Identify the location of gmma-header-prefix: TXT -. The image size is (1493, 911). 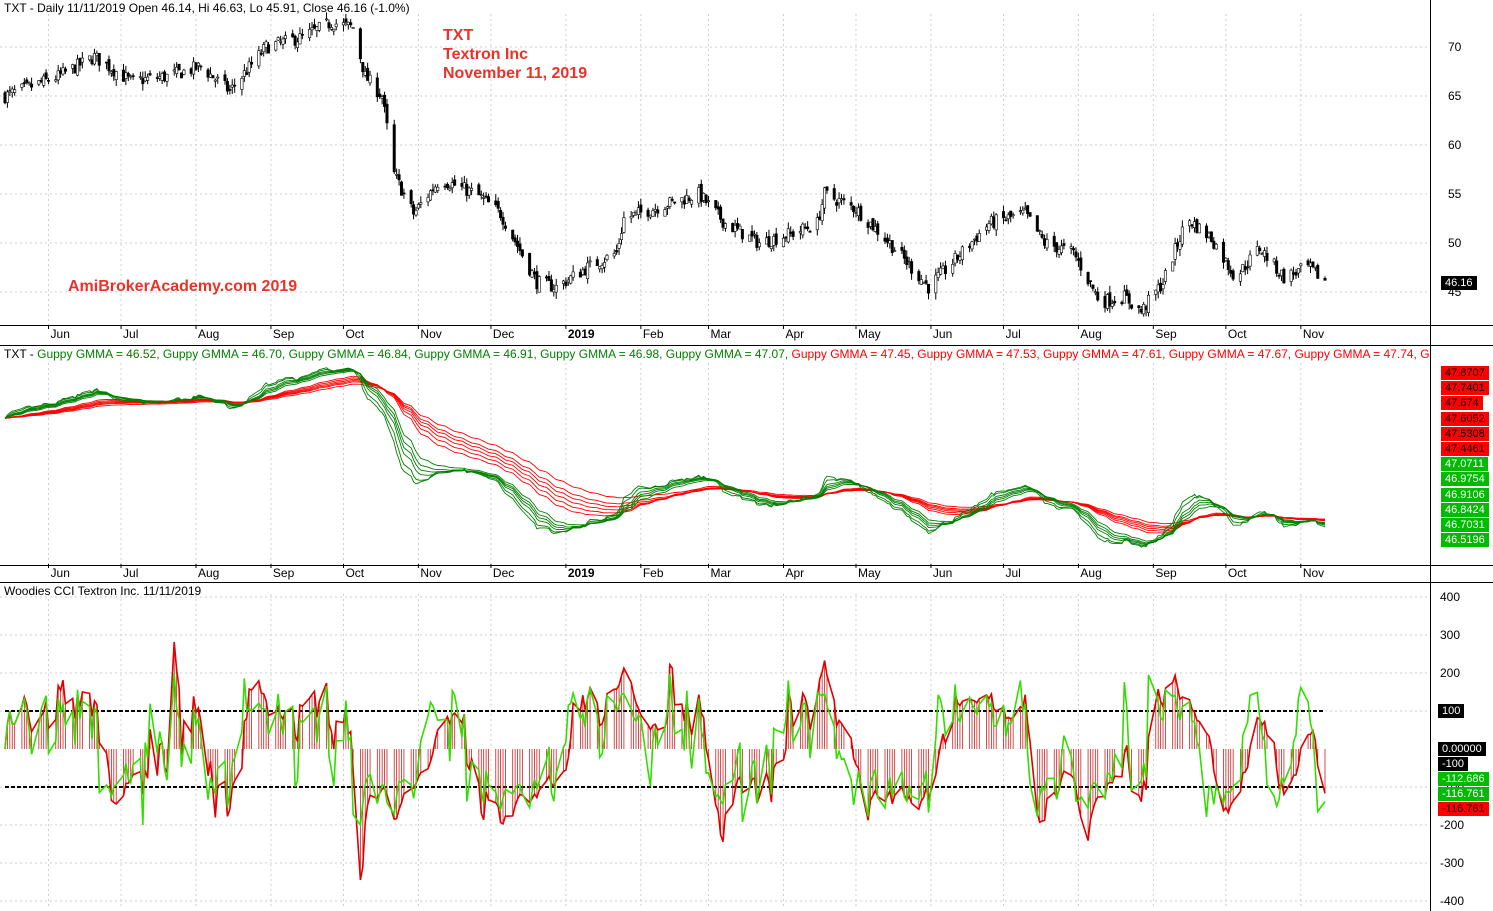
(21, 354).